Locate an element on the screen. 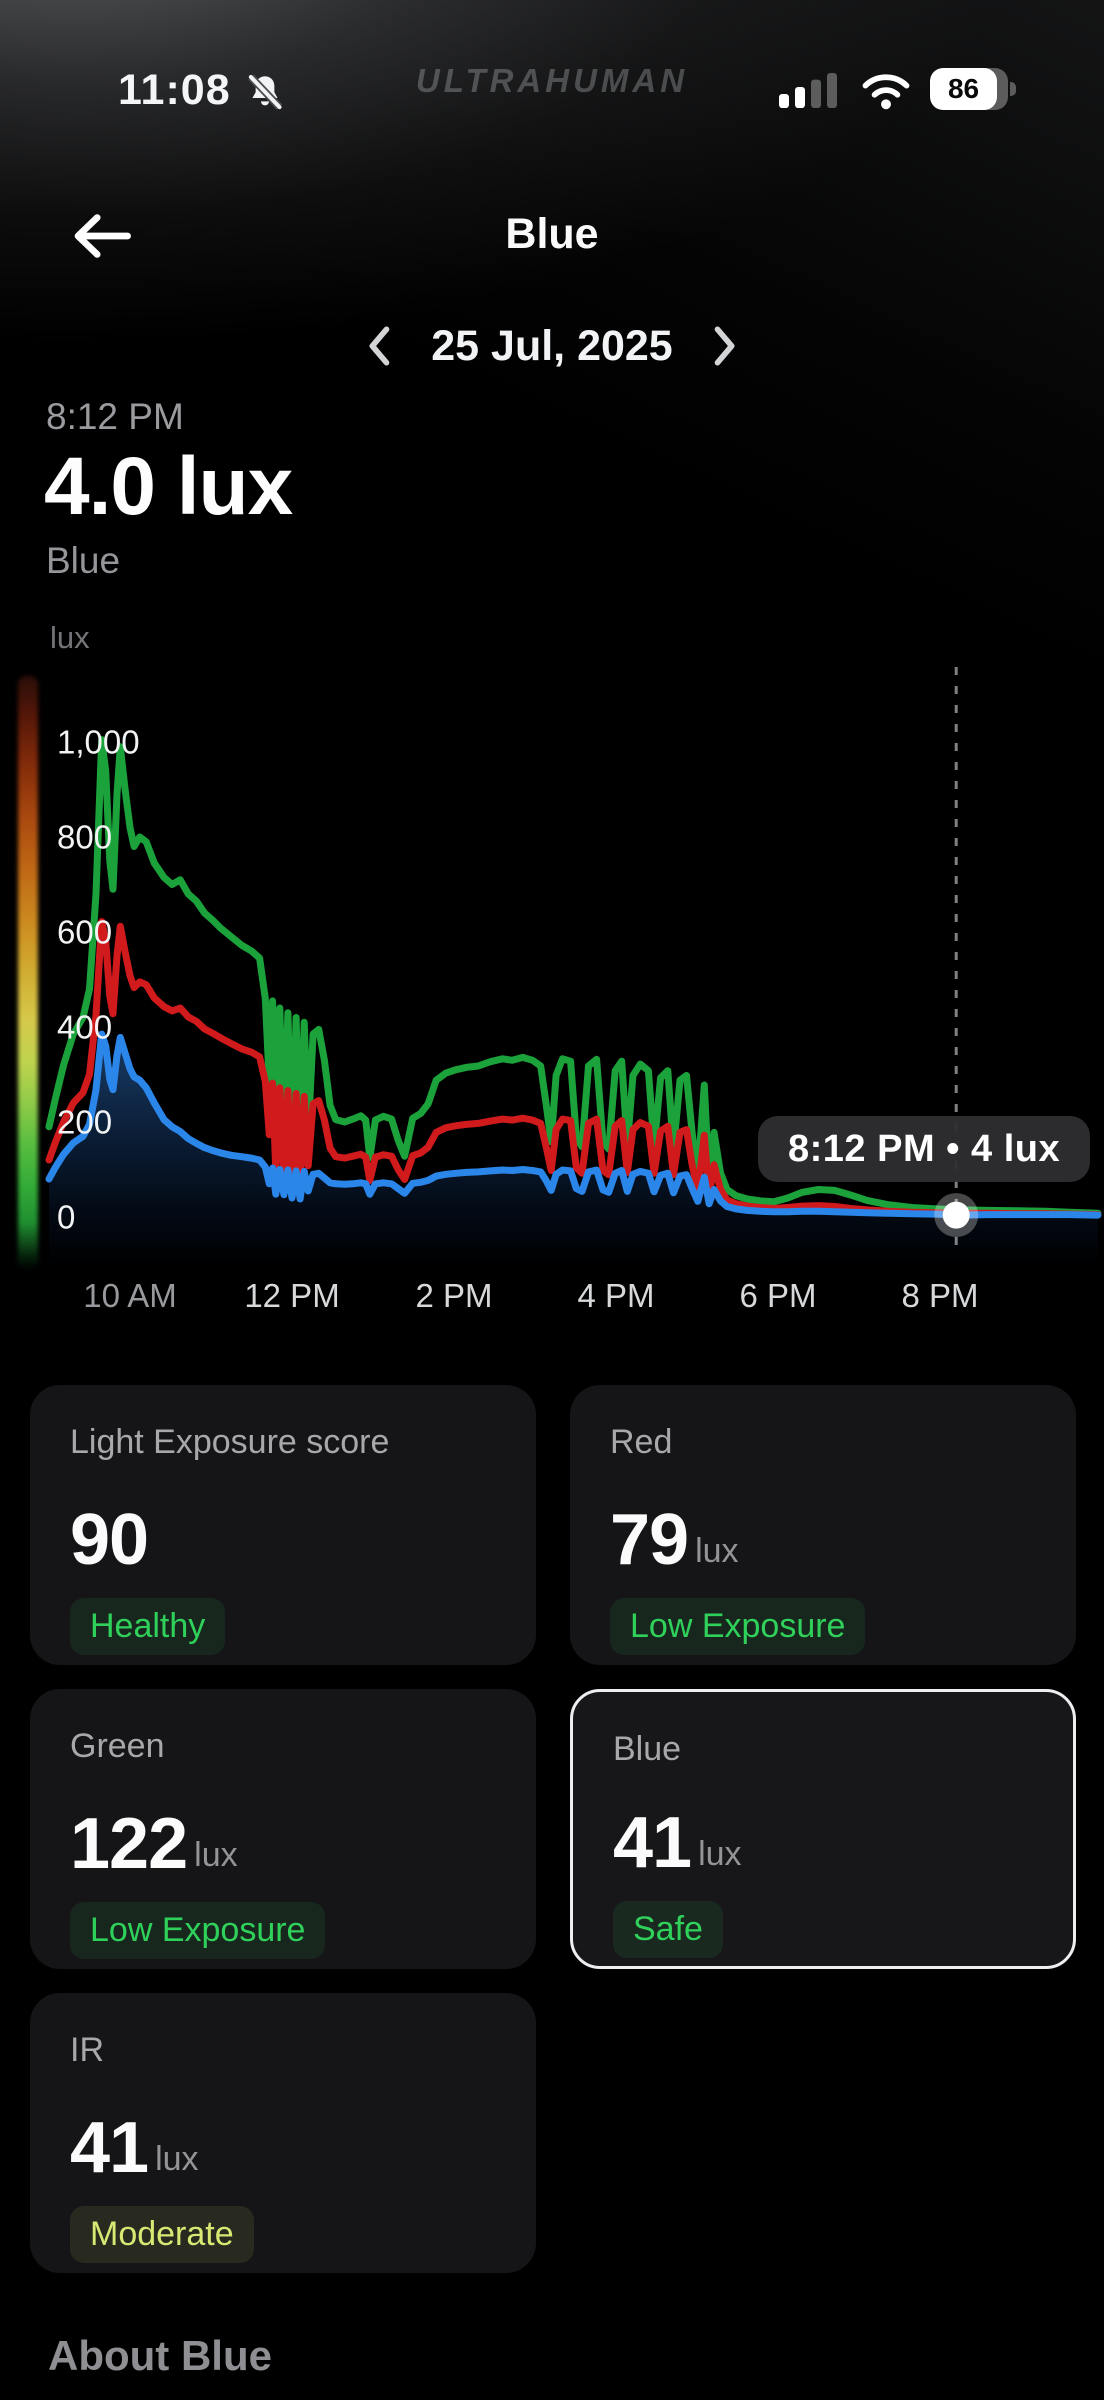  svg-text: 800 is located at coordinates (84, 837).